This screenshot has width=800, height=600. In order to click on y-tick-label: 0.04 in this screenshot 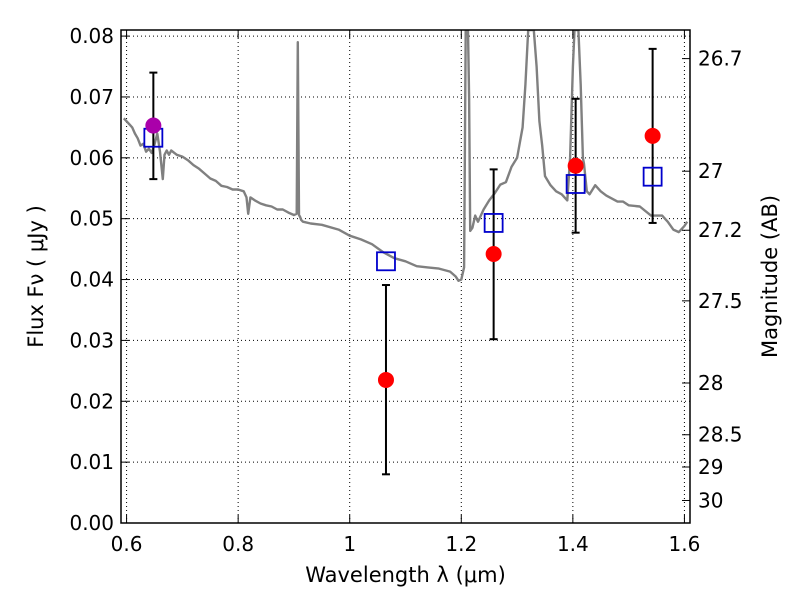, I will do `click(91, 280)`.